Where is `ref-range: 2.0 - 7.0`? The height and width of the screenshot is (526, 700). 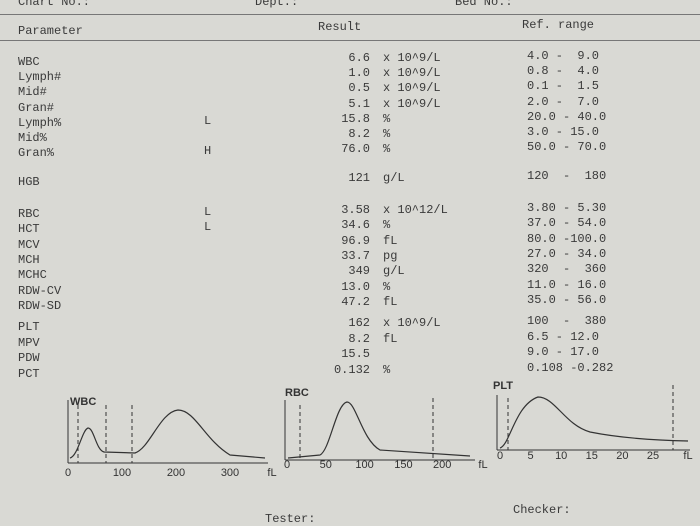 ref-range: 2.0 - 7.0 is located at coordinates (563, 101).